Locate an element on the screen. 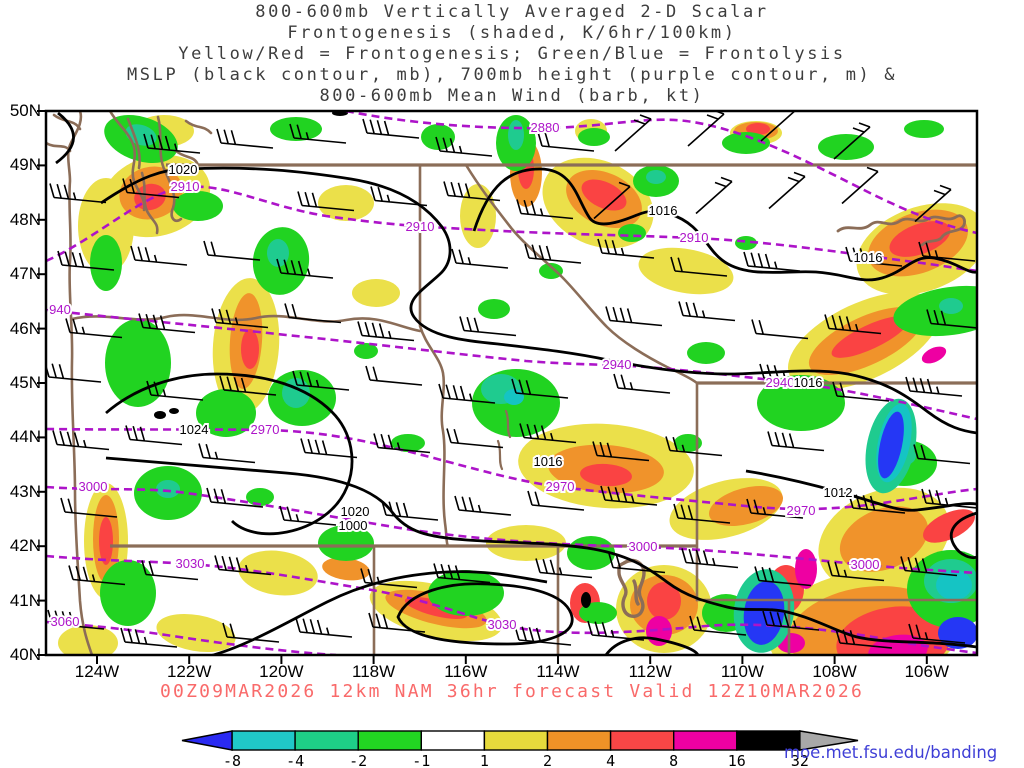 Image resolution: width=1024 pixels, height=768 pixels. colorbar is located at coordinates (520, 740).